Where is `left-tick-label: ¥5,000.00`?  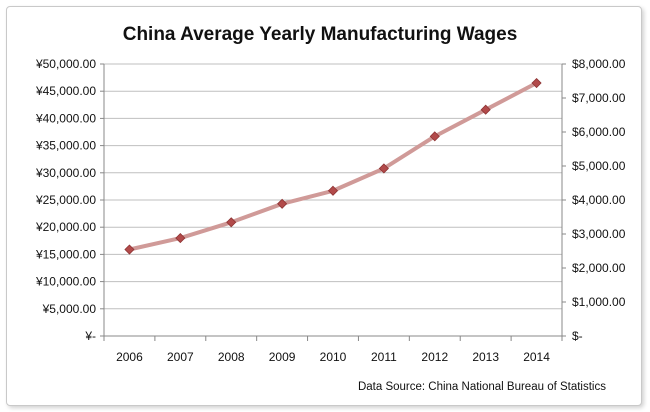 left-tick-label: ¥5,000.00 is located at coordinates (69, 309).